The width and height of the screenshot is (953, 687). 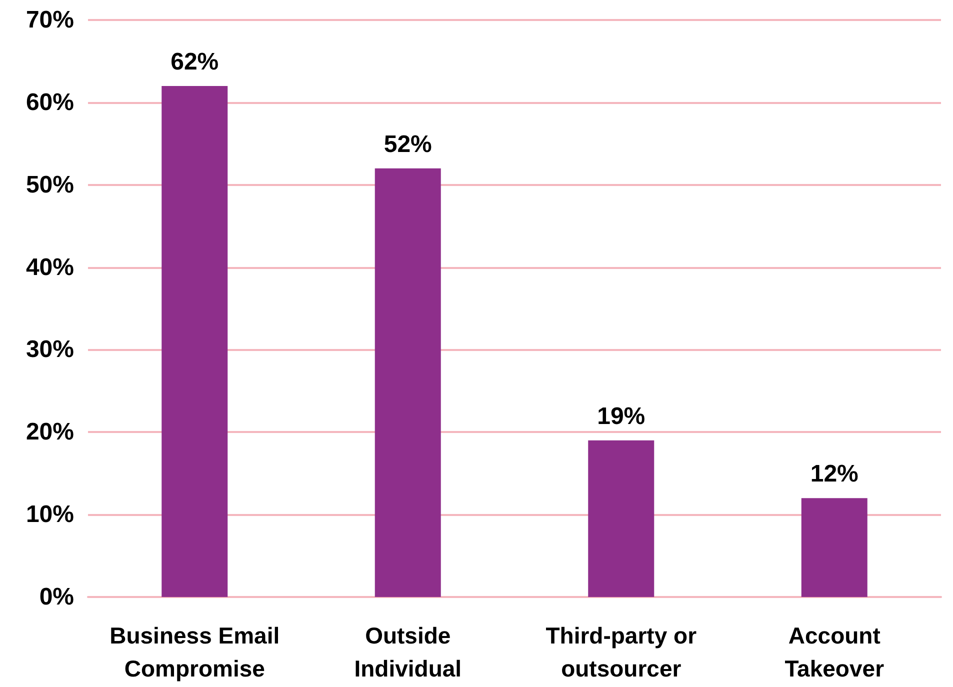 What do you see at coordinates (50, 102) in the screenshot?
I see `y-tick-label: 60%` at bounding box center [50, 102].